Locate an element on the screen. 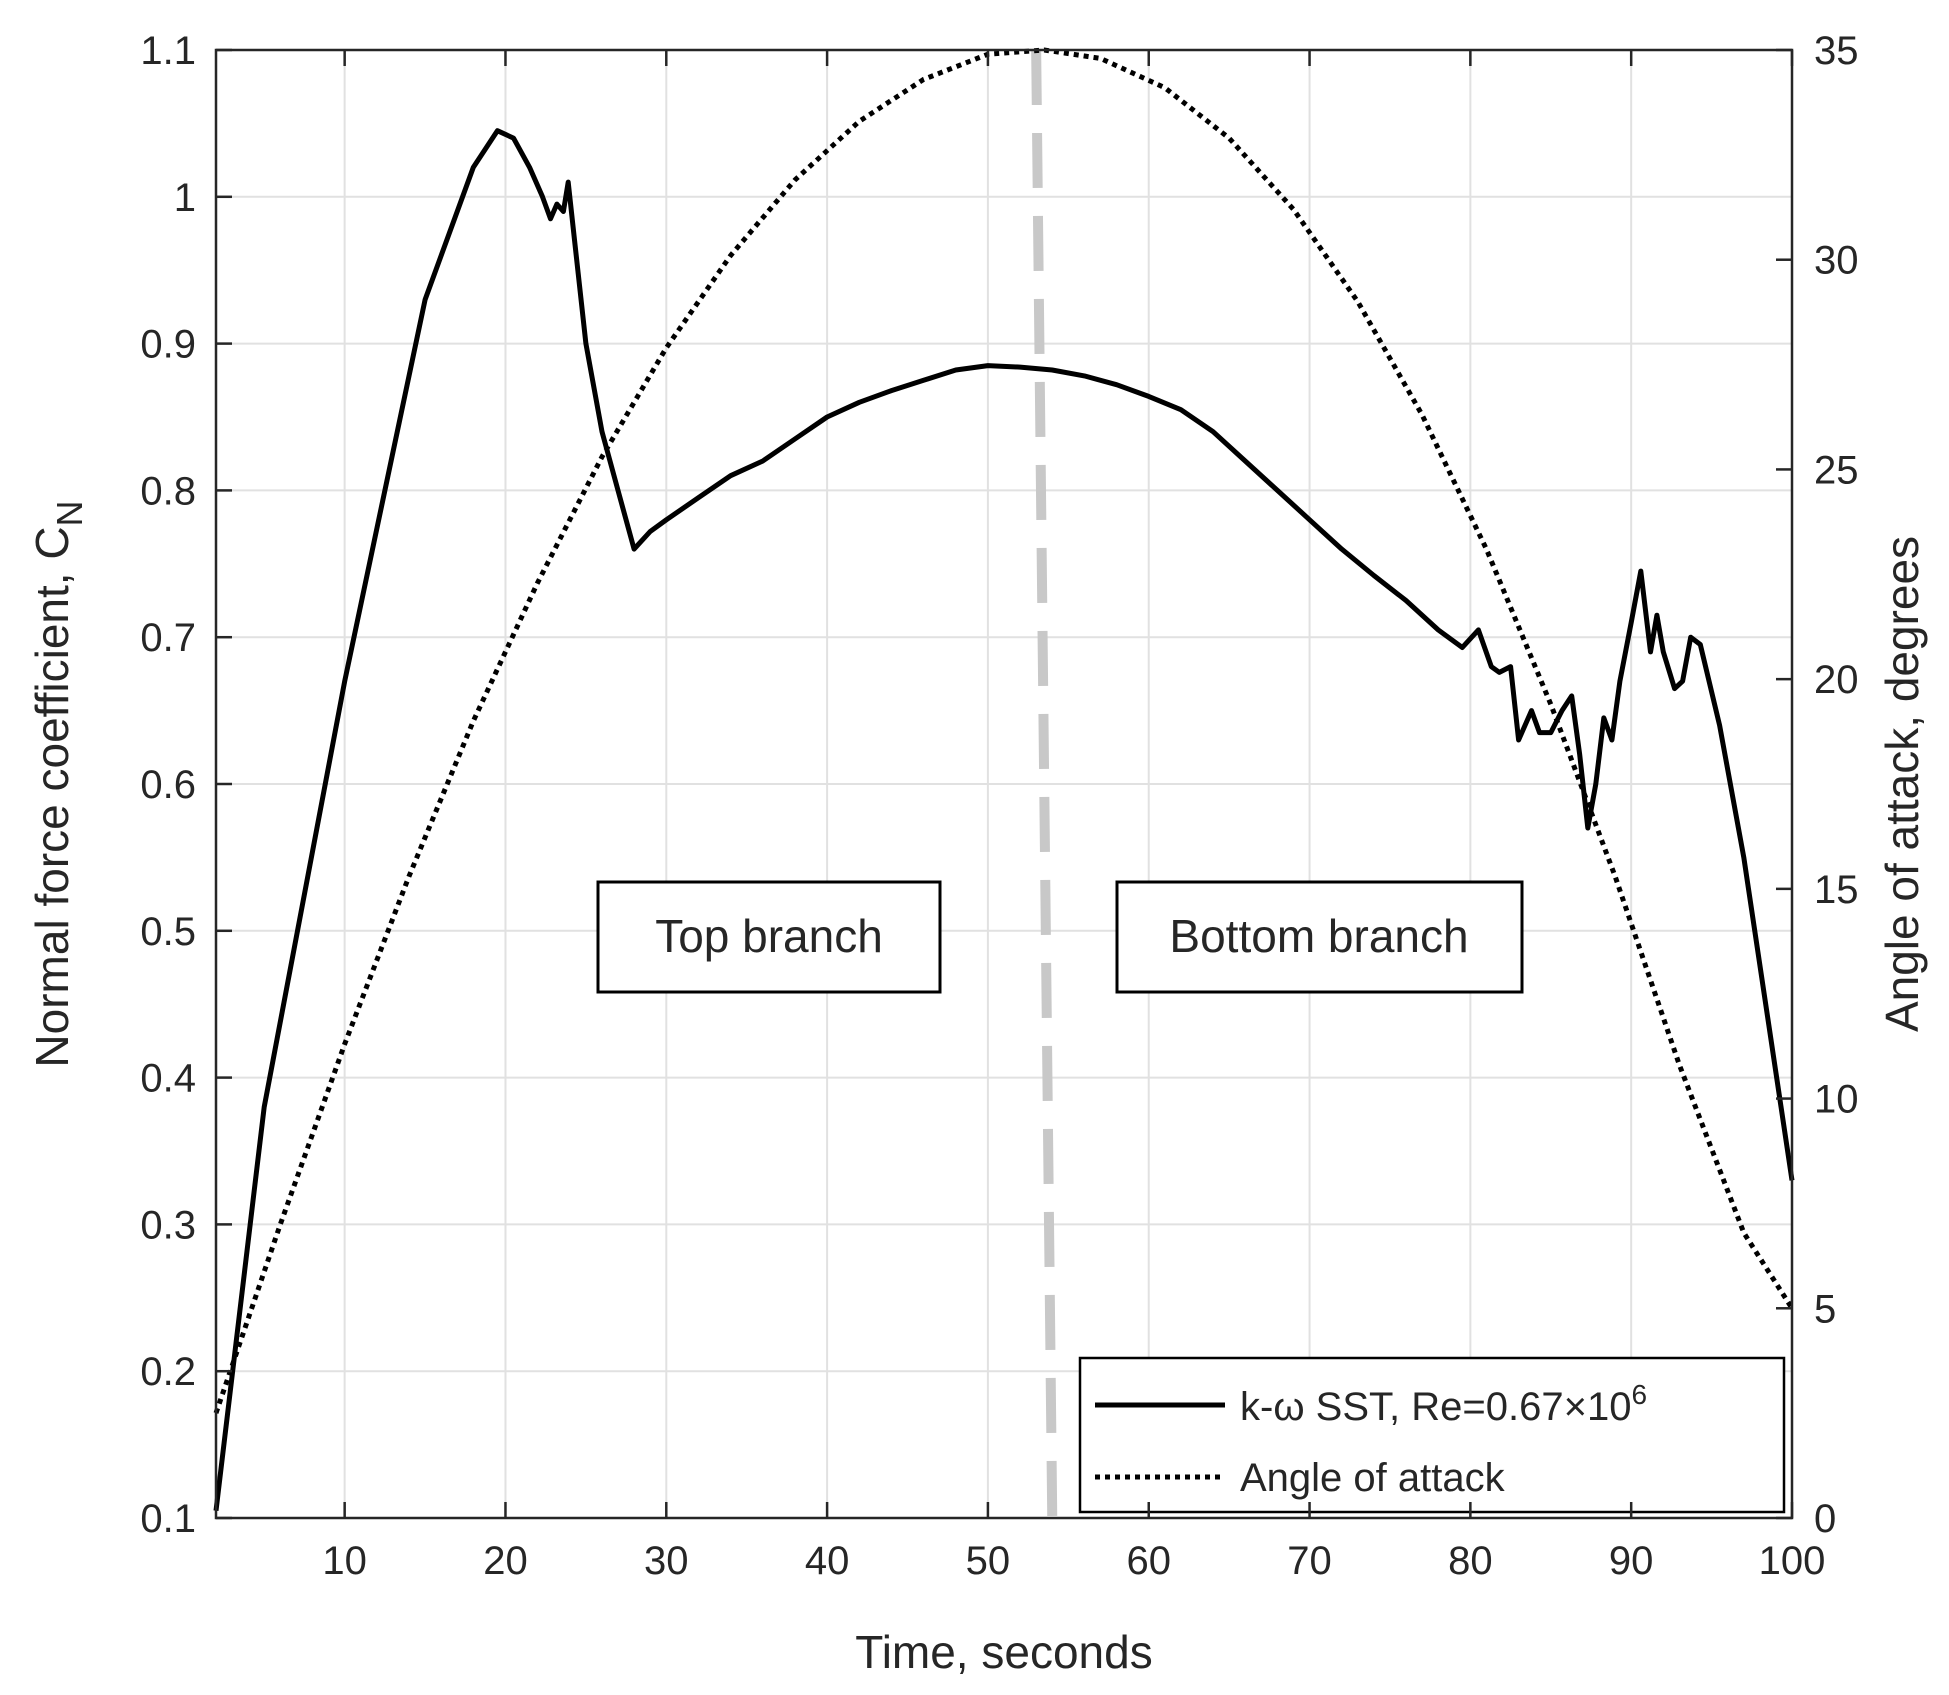 The width and height of the screenshot is (1949, 1695). y-right-tick-label: 30 is located at coordinates (1836, 261).